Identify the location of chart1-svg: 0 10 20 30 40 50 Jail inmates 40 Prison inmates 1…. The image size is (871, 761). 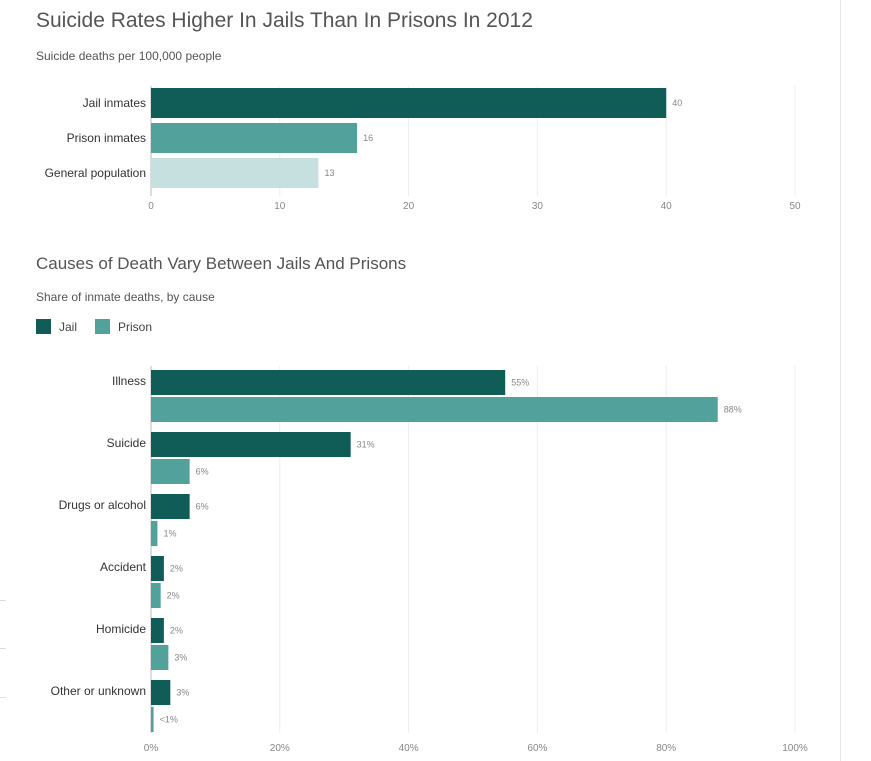
(423, 149).